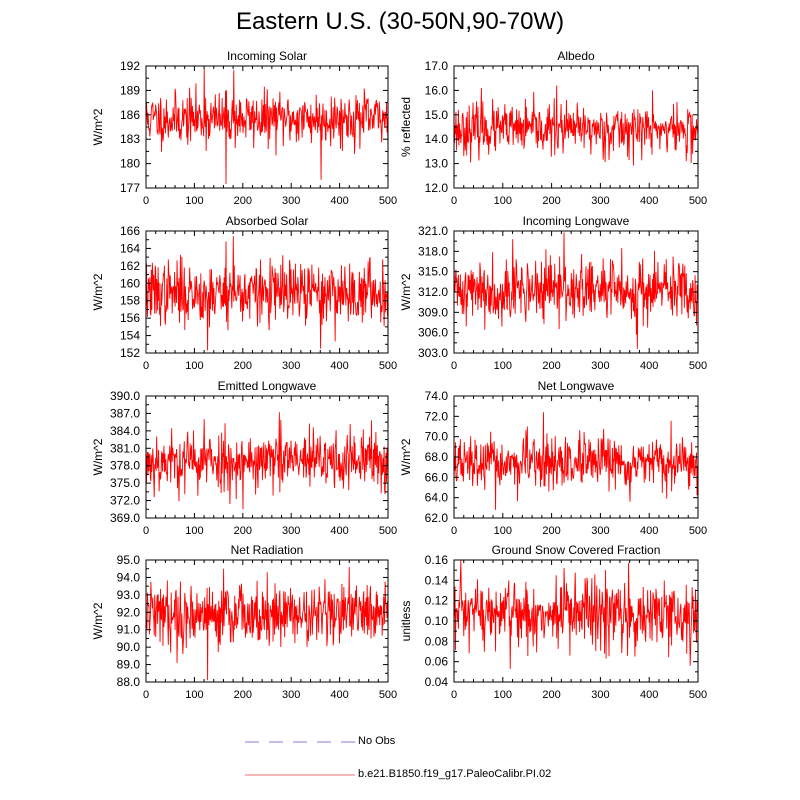 The width and height of the screenshot is (800, 800). I want to click on y-tick-label: 384.0, so click(125, 431).